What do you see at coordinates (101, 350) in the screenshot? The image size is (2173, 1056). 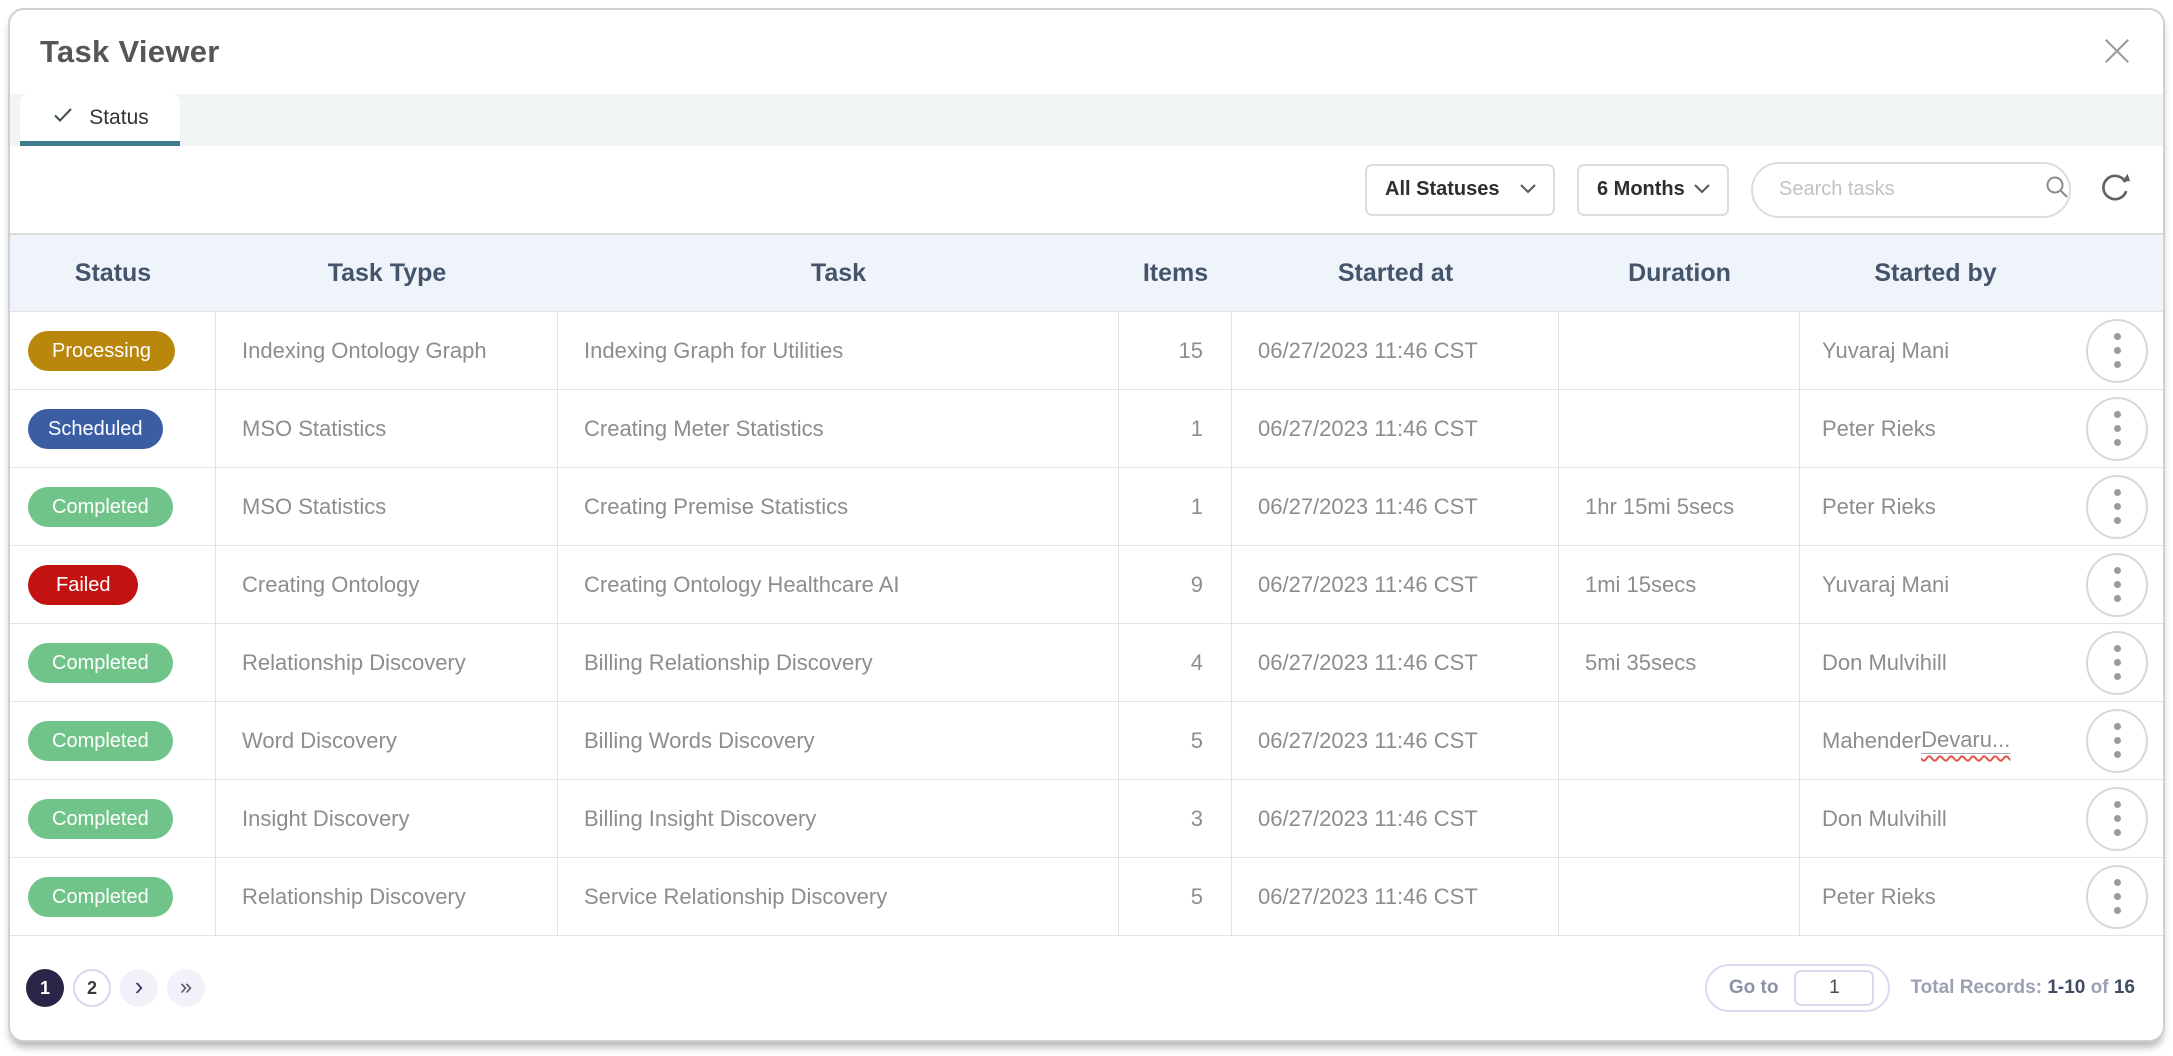 I see `status-badge: Processing` at bounding box center [101, 350].